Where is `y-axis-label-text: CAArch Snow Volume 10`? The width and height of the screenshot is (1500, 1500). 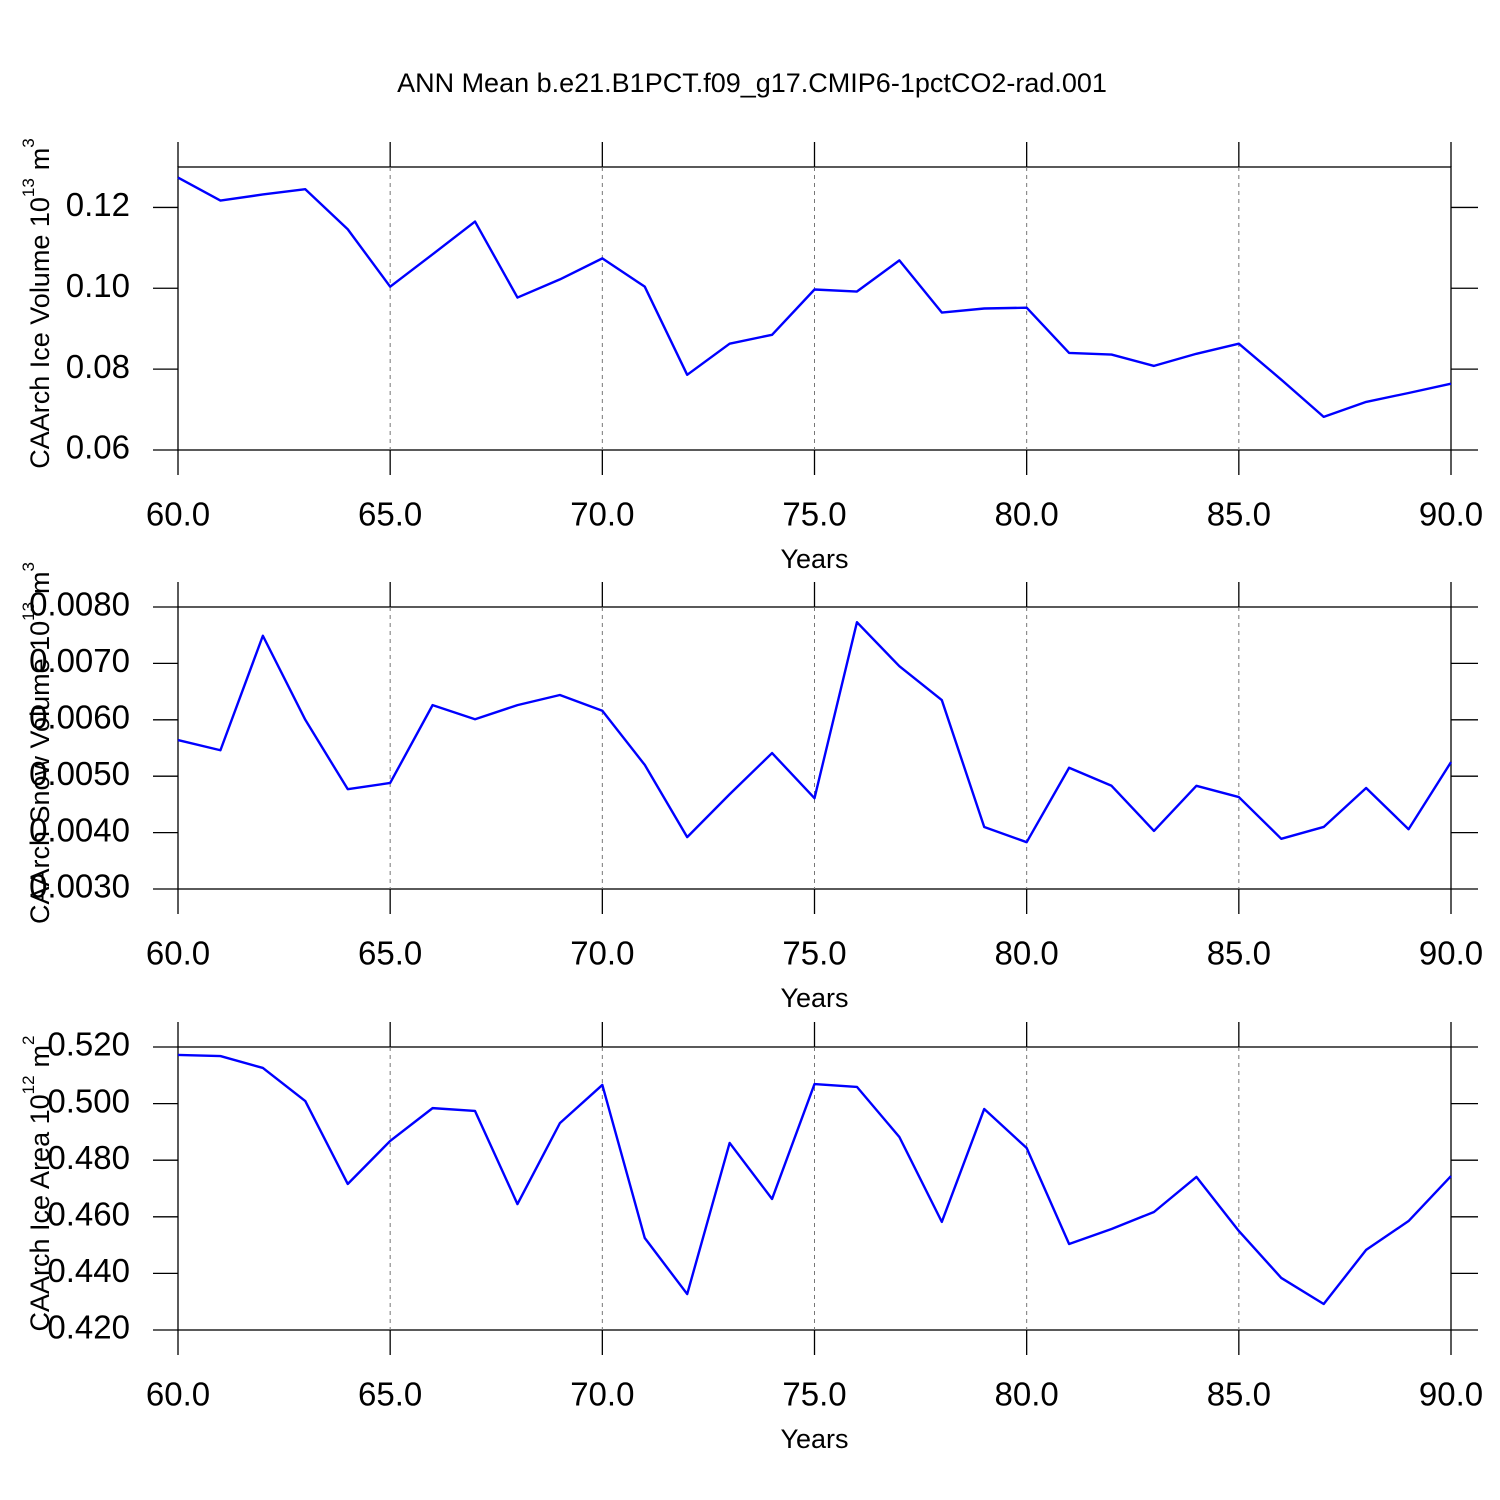
y-axis-label-text: CAArch Snow Volume 10 is located at coordinates (40, 772).